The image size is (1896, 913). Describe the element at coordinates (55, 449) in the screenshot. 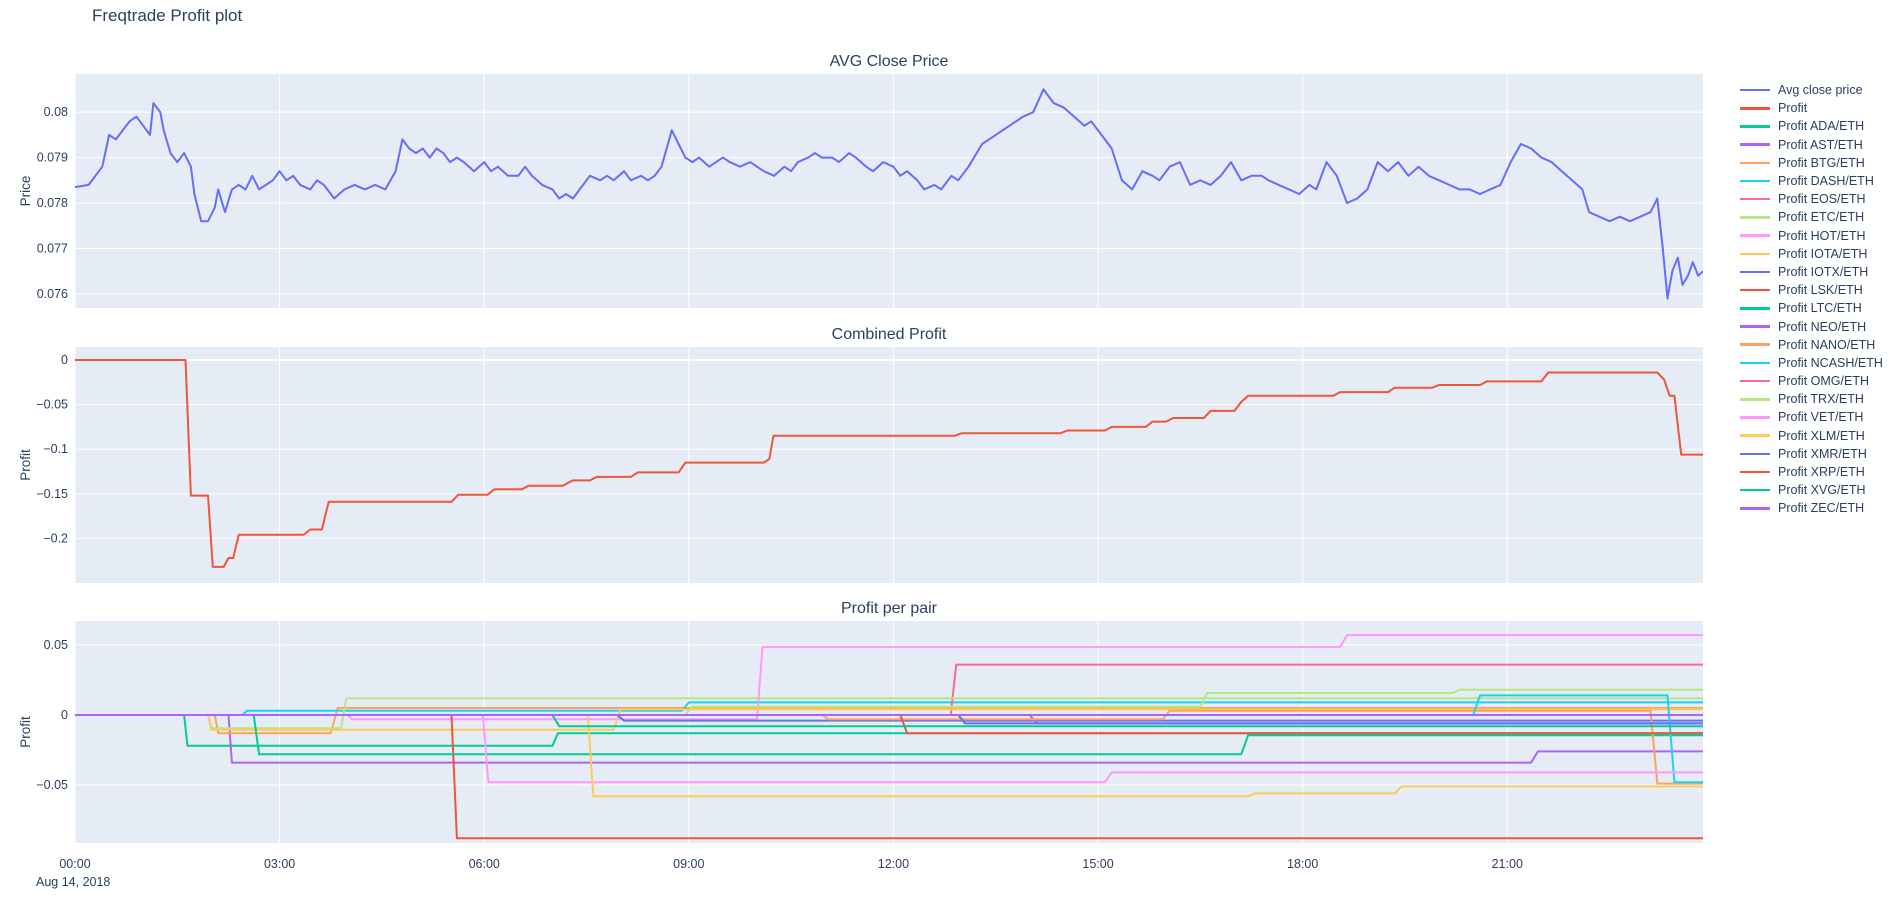

I see `y-tick-label: −0.1` at that location.